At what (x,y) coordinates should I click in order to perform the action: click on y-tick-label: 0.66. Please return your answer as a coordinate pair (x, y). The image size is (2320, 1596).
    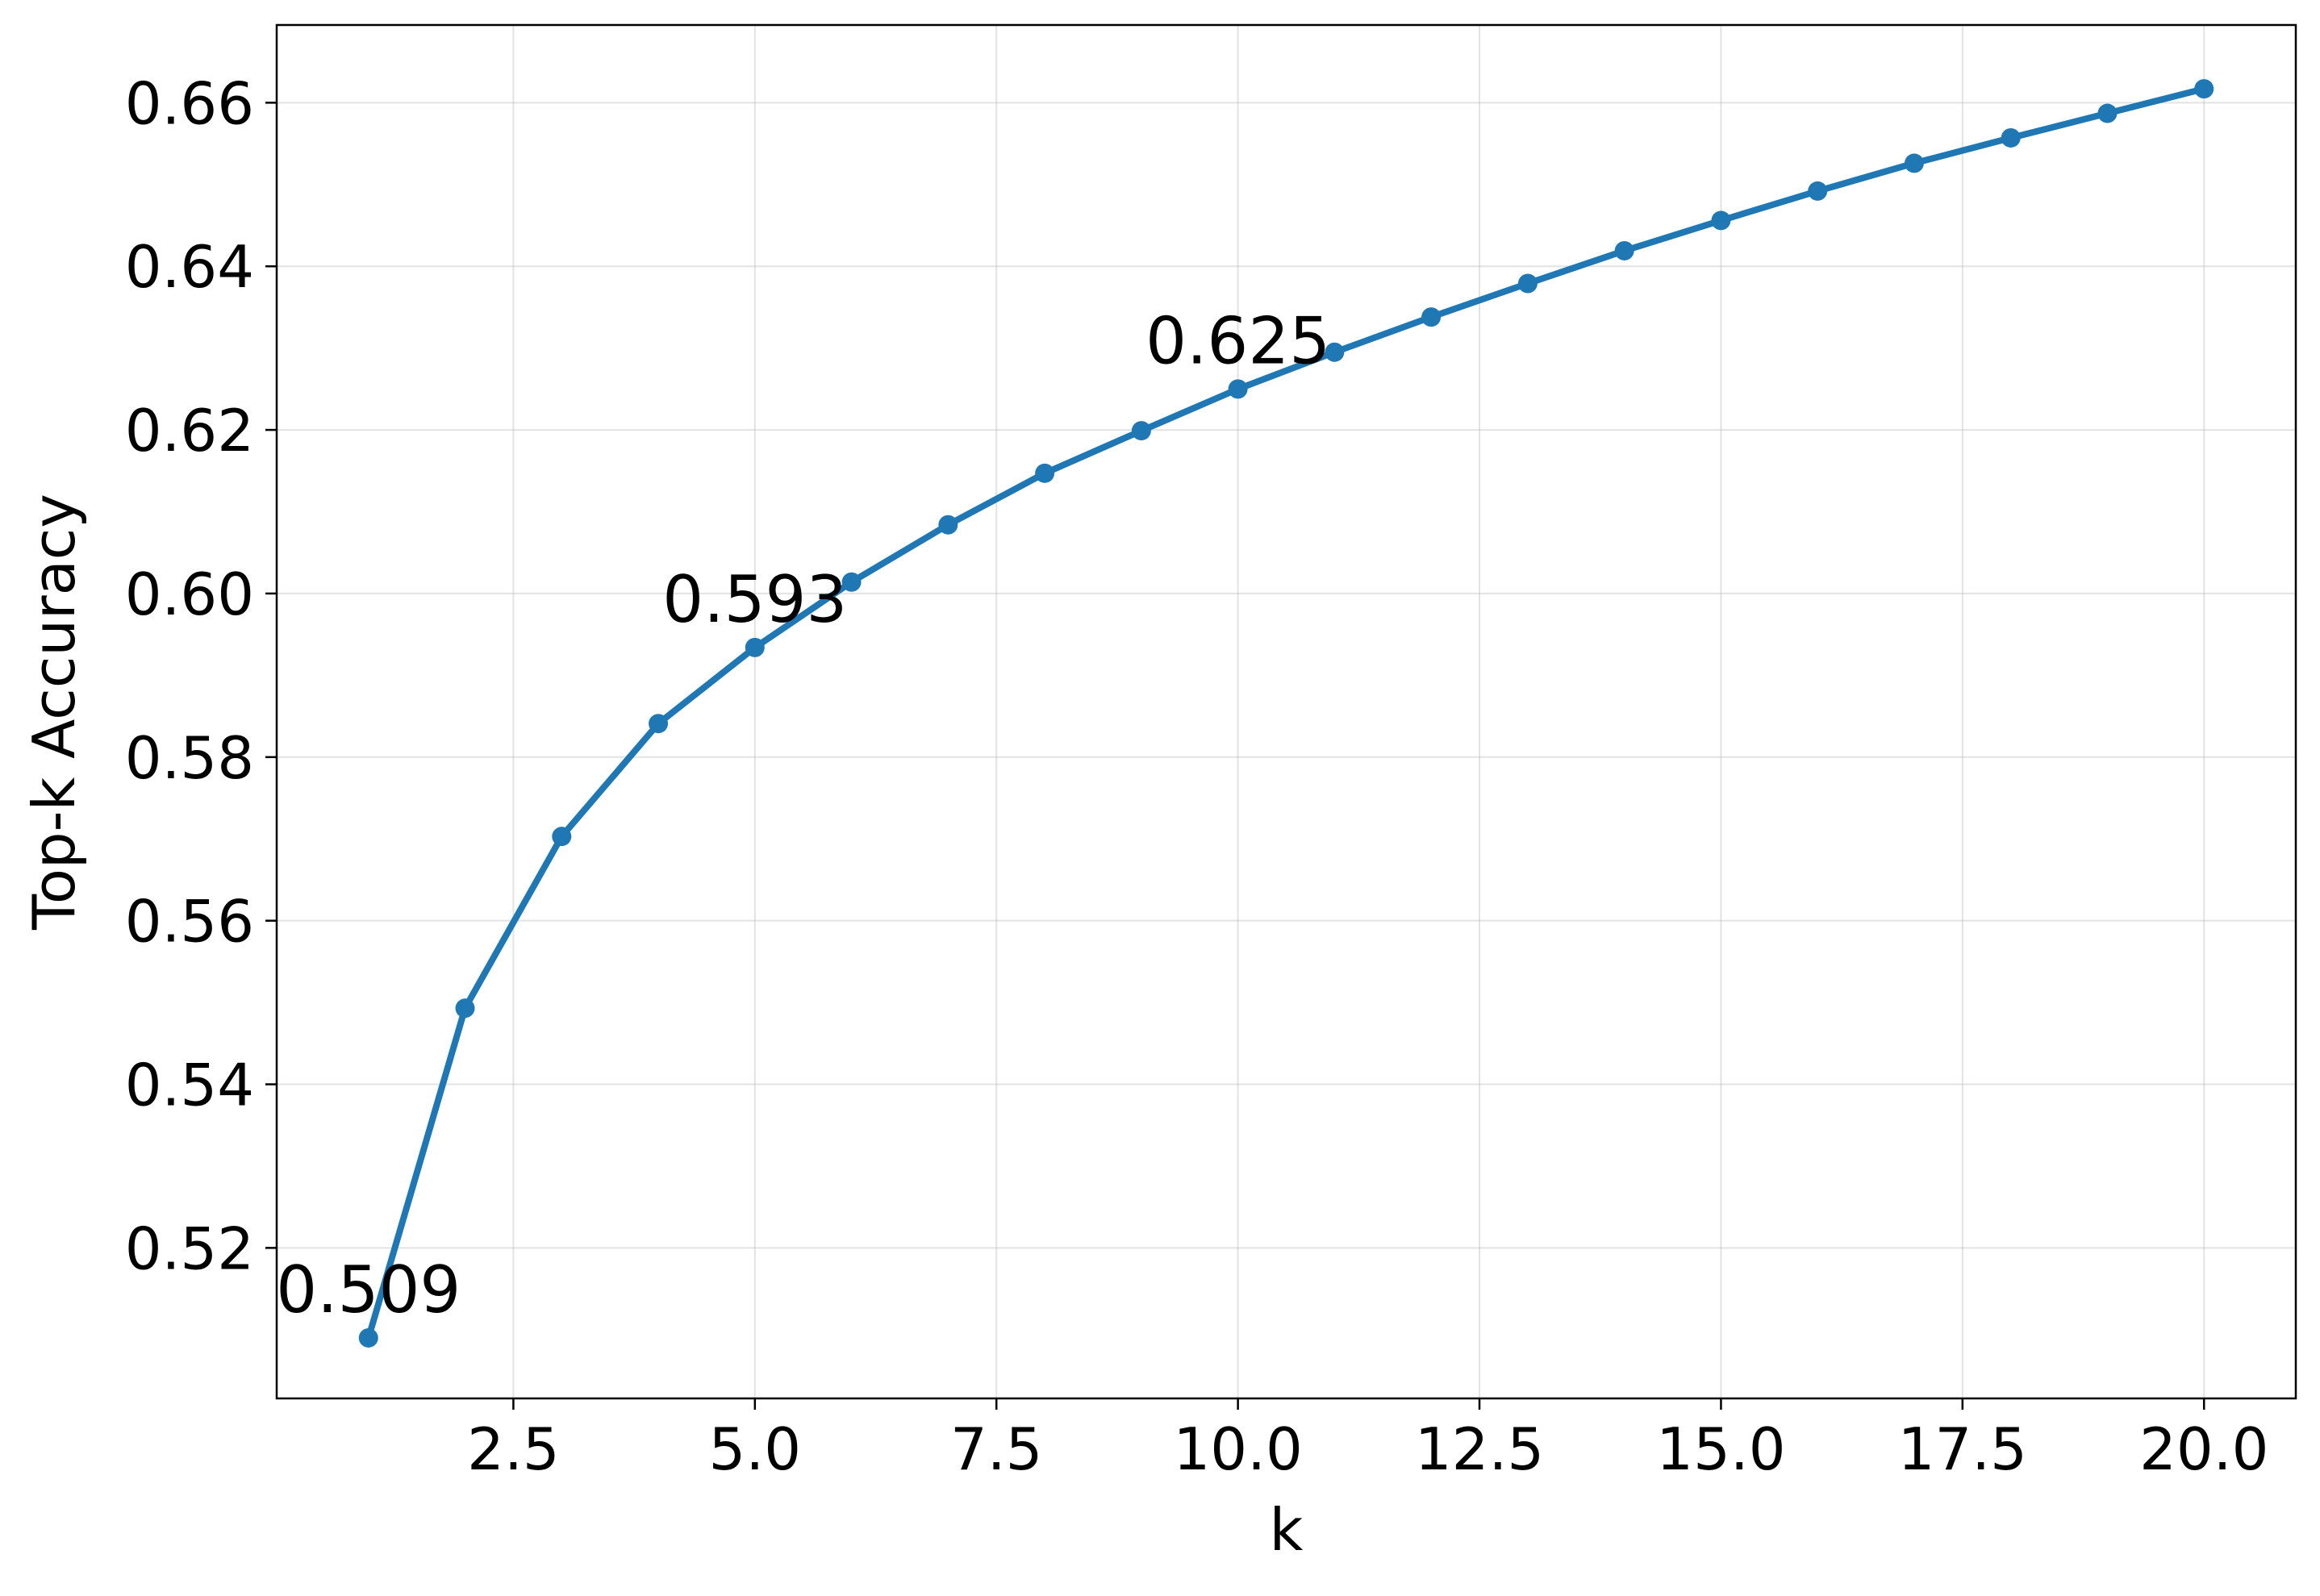
    Looking at the image, I should click on (189, 103).